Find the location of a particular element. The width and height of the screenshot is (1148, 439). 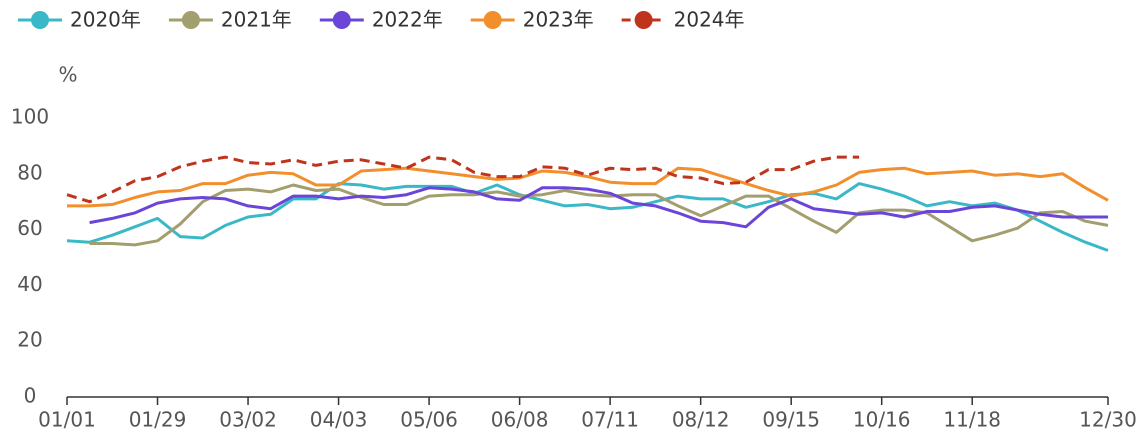

y-tick-label: 60 is located at coordinates (29, 228).